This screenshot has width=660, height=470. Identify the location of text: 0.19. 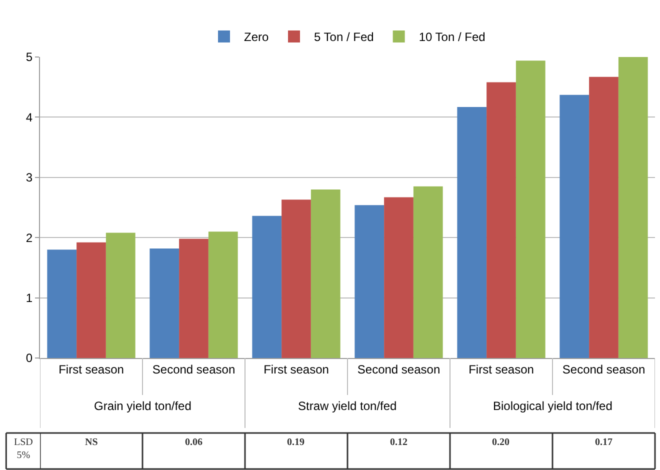
(295, 442).